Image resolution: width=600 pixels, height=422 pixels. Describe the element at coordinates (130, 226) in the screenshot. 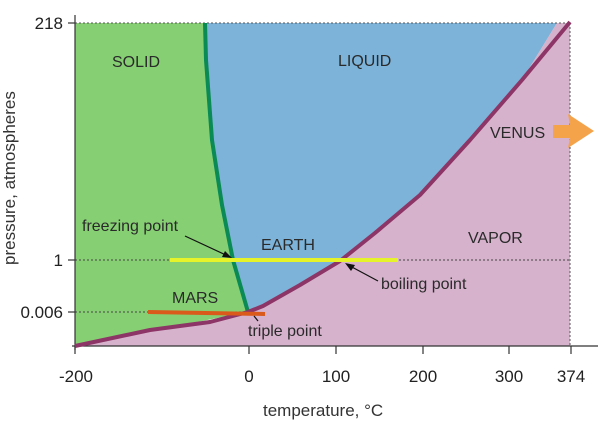

I see `freezing-point-label: freezing point` at that location.